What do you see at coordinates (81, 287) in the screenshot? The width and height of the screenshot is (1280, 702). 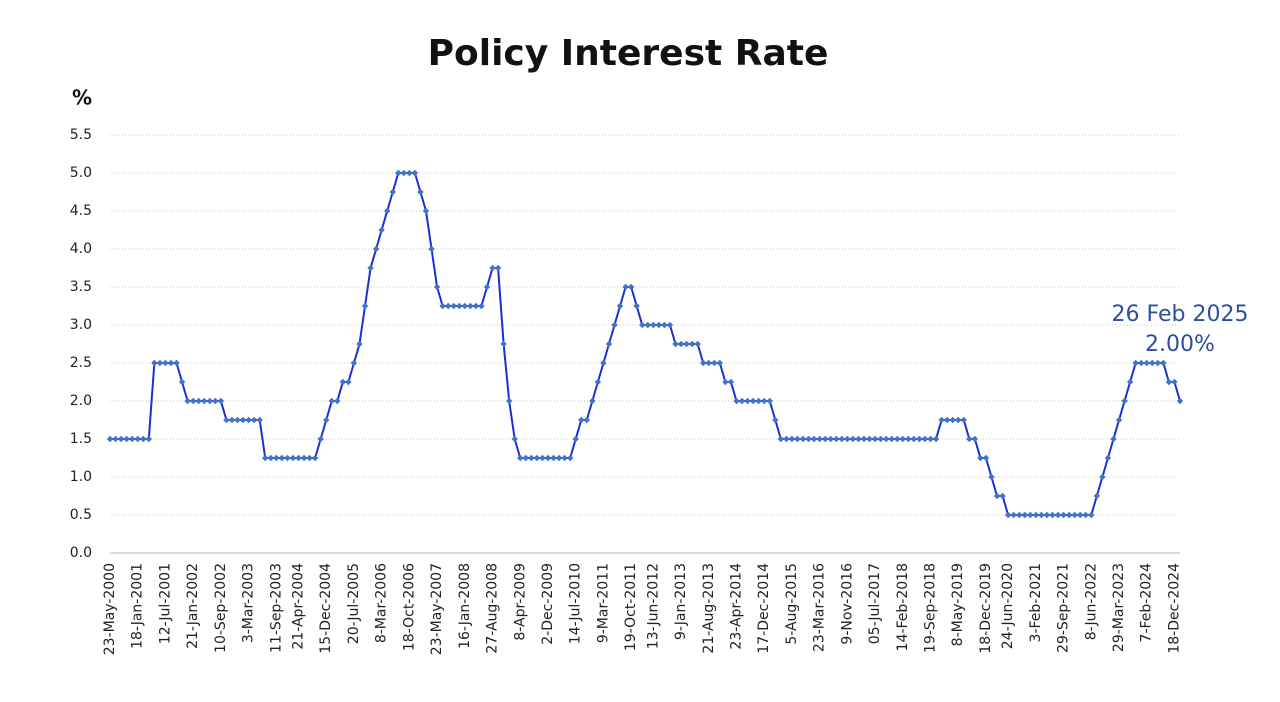 I see `y-tick-label: 3.5` at bounding box center [81, 287].